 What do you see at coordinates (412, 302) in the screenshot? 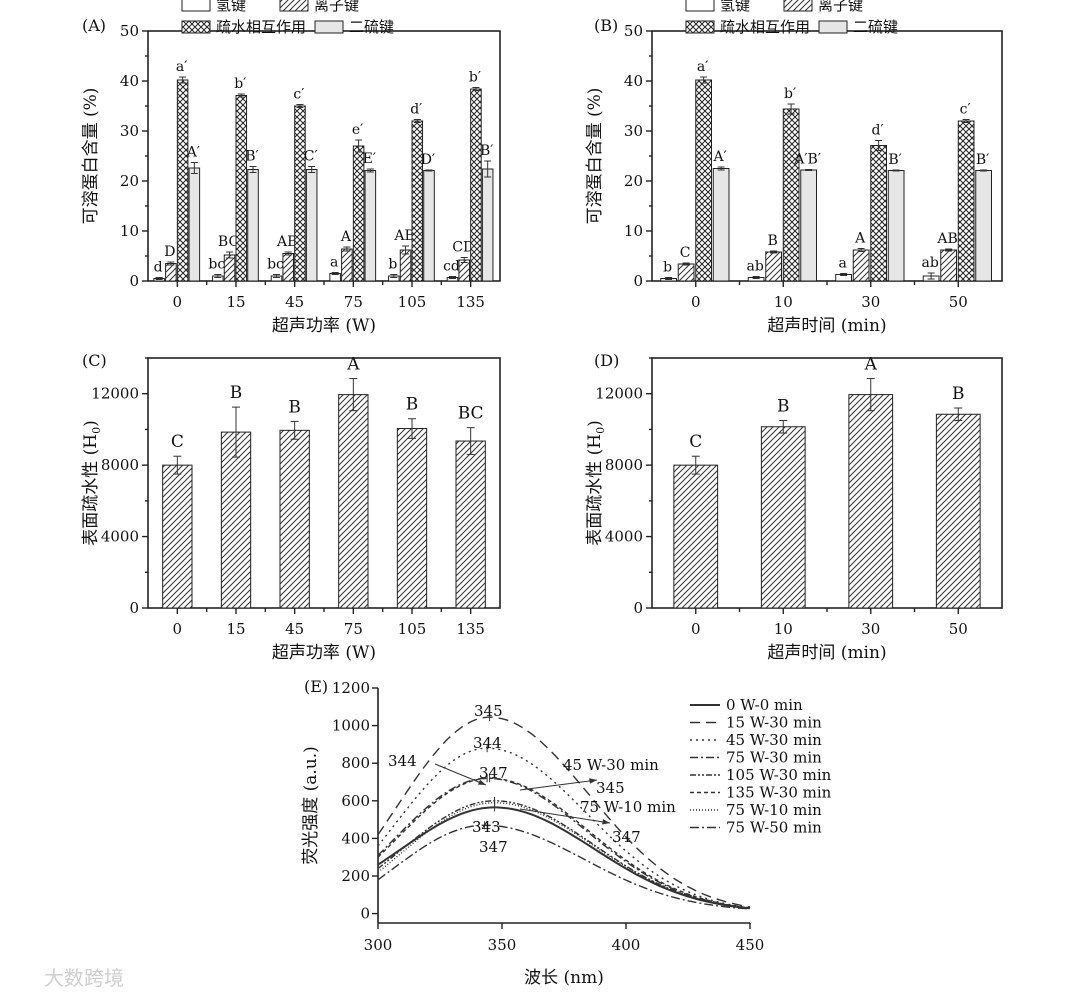
I see `panel-a-xtick-label: 105` at bounding box center [412, 302].